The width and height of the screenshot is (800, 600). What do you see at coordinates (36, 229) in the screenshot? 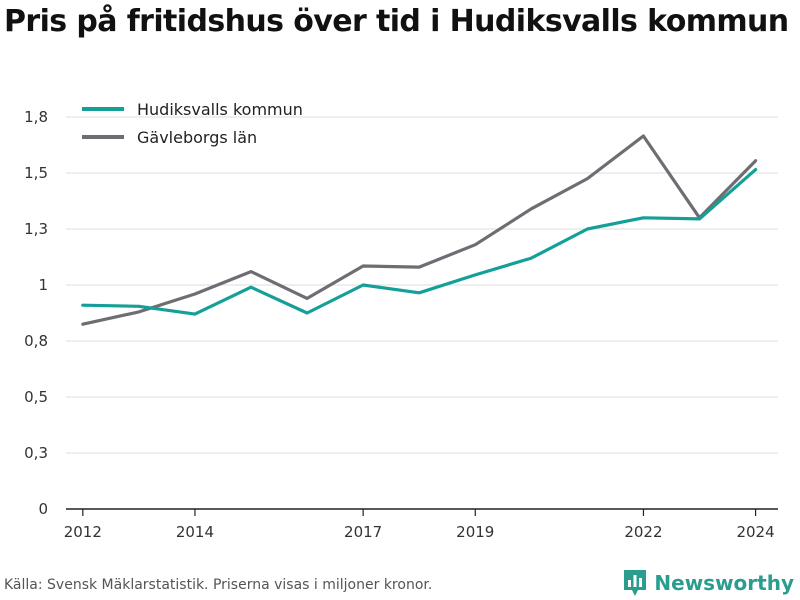
I see `y-tick-label: 1,3` at bounding box center [36, 229].